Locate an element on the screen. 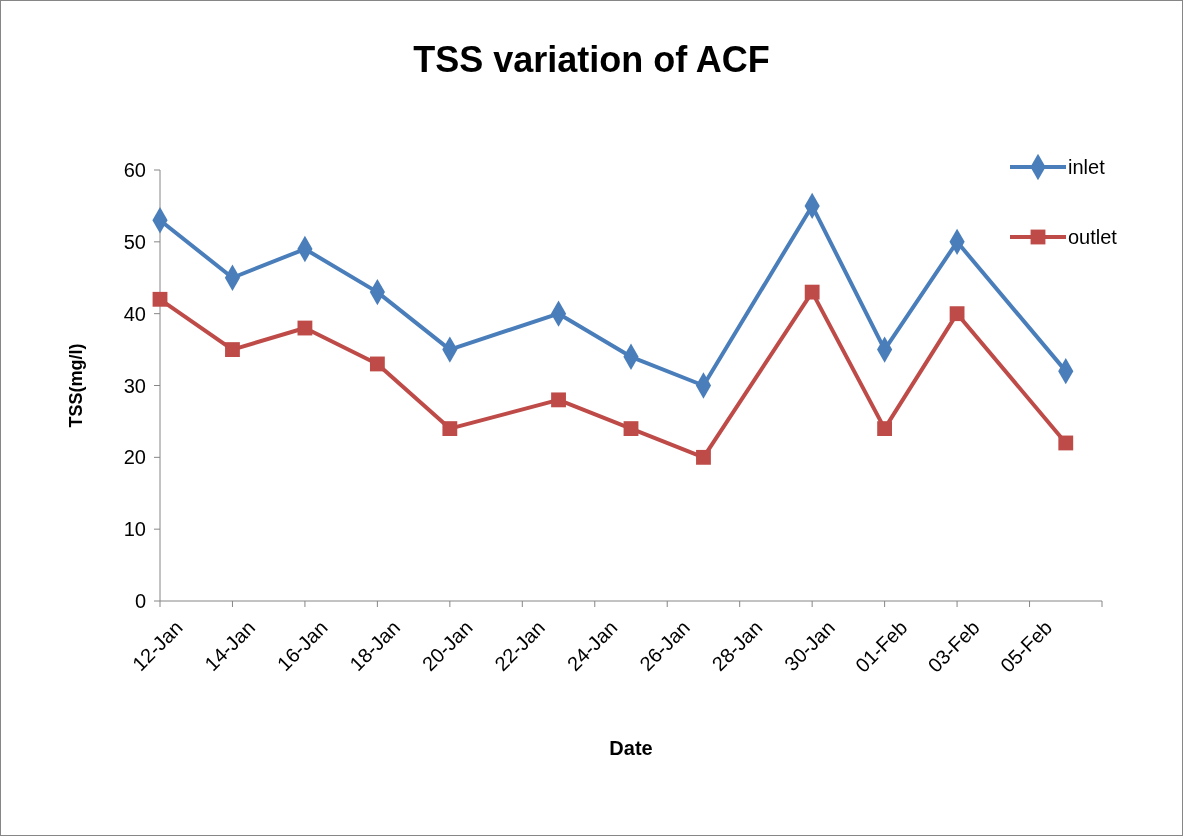 The image size is (1183, 836). y-tick-label: 40 is located at coordinates (134, 313).